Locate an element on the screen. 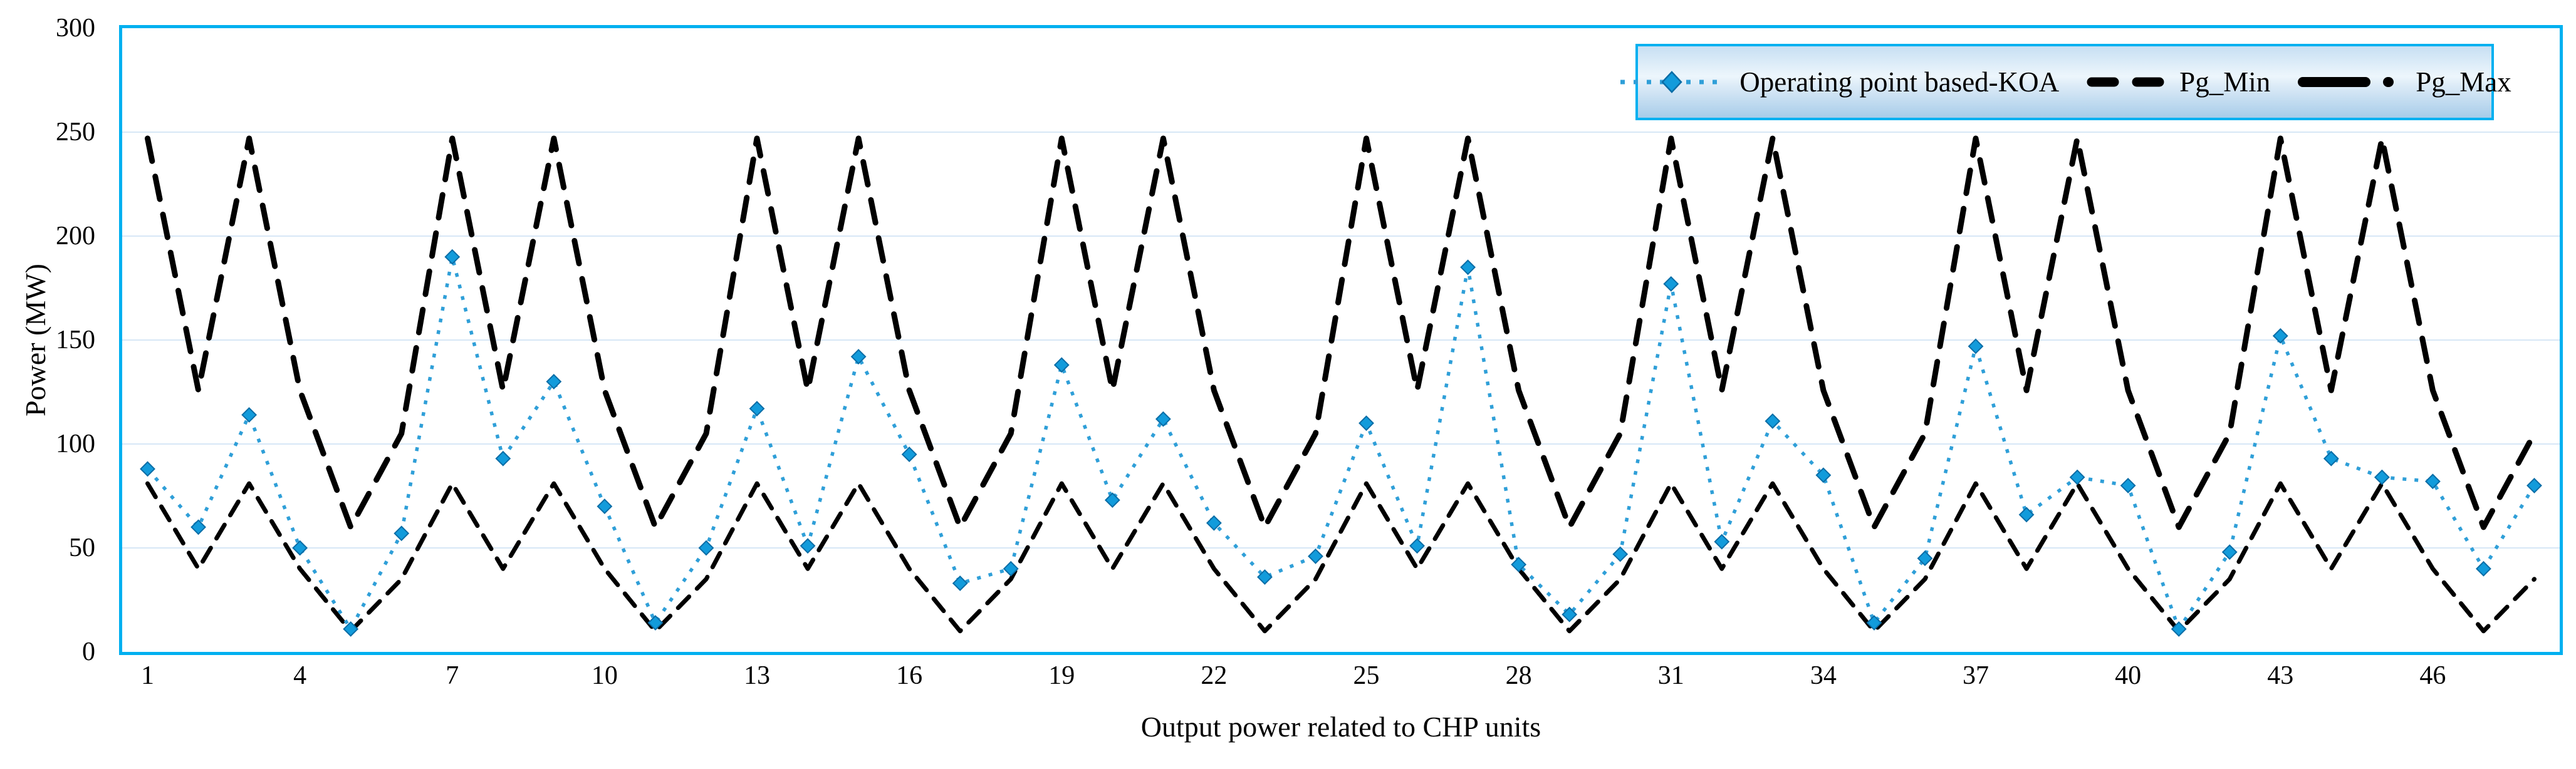 The image size is (2576, 769). legend-item-pgmin: Pg_Min is located at coordinates (2177, 82).